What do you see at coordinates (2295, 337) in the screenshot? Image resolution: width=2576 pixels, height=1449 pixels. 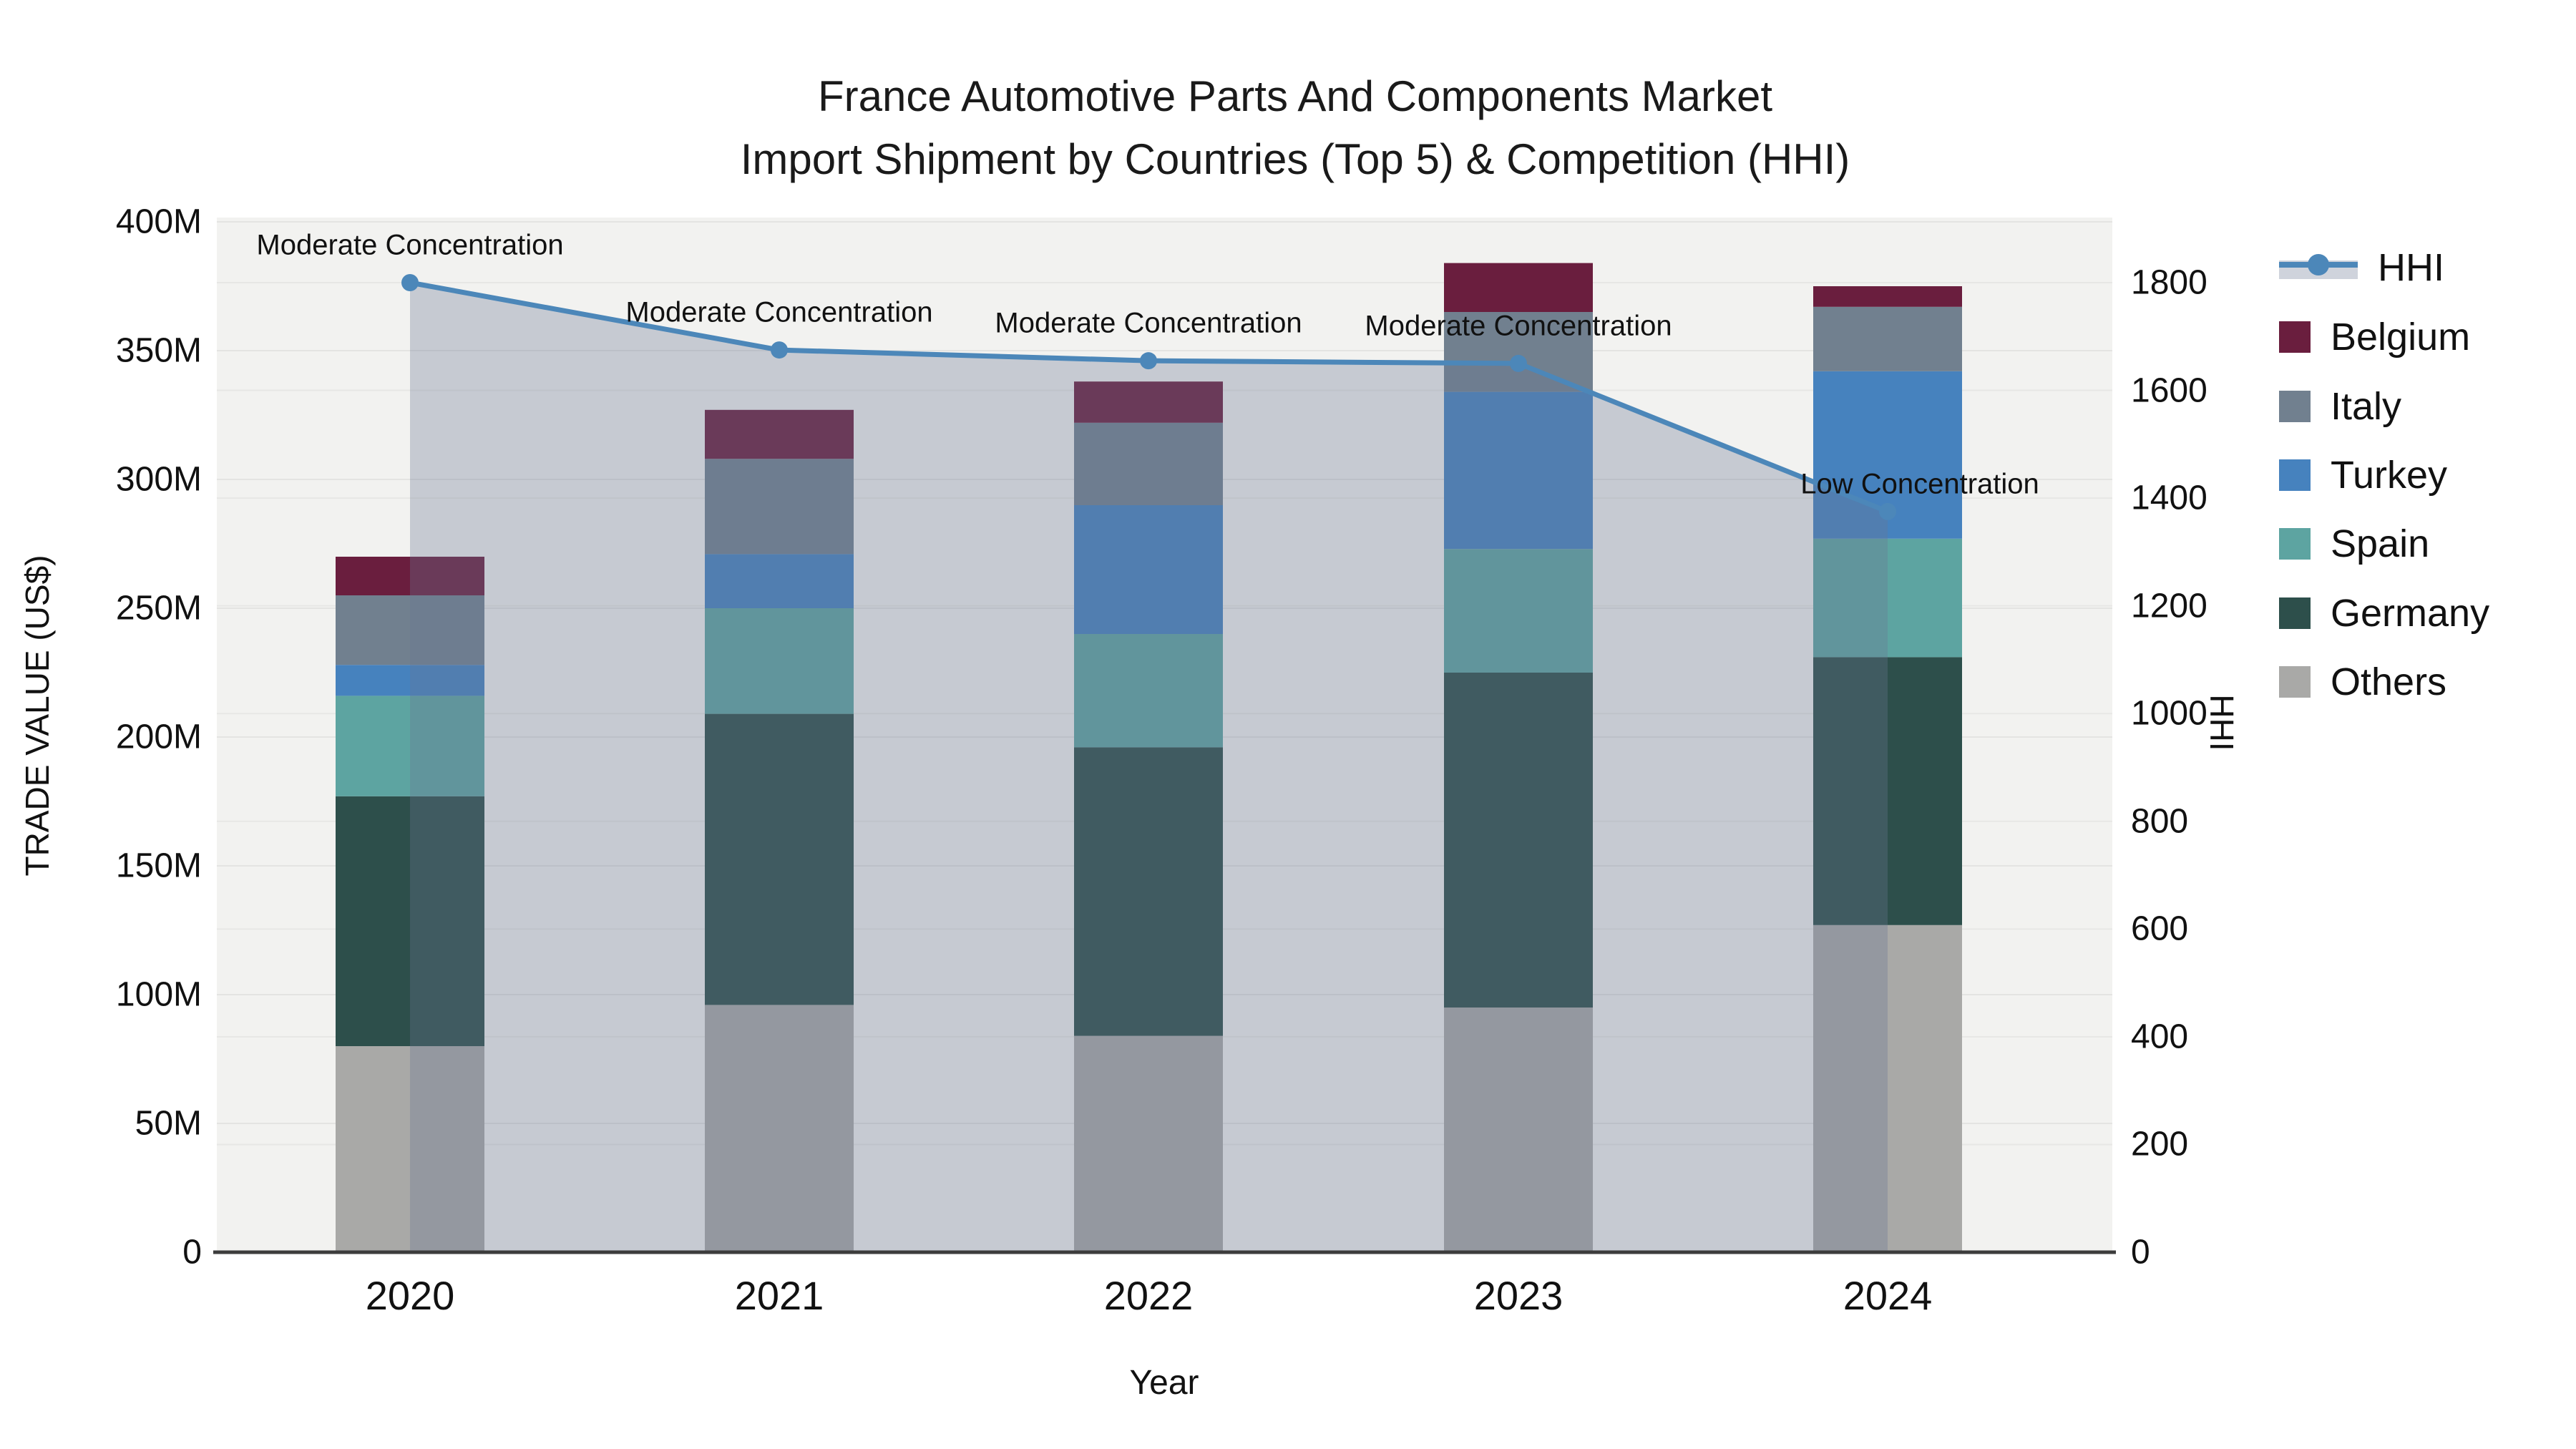 I see `belgium-swatch-icon` at bounding box center [2295, 337].